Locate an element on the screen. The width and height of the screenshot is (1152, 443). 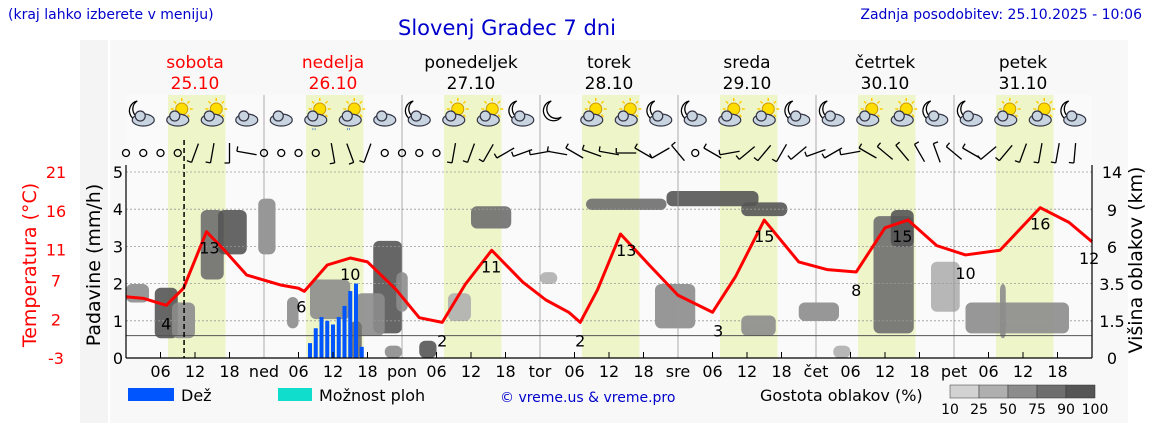
temperature-tick: 21 is located at coordinates (56, 172).